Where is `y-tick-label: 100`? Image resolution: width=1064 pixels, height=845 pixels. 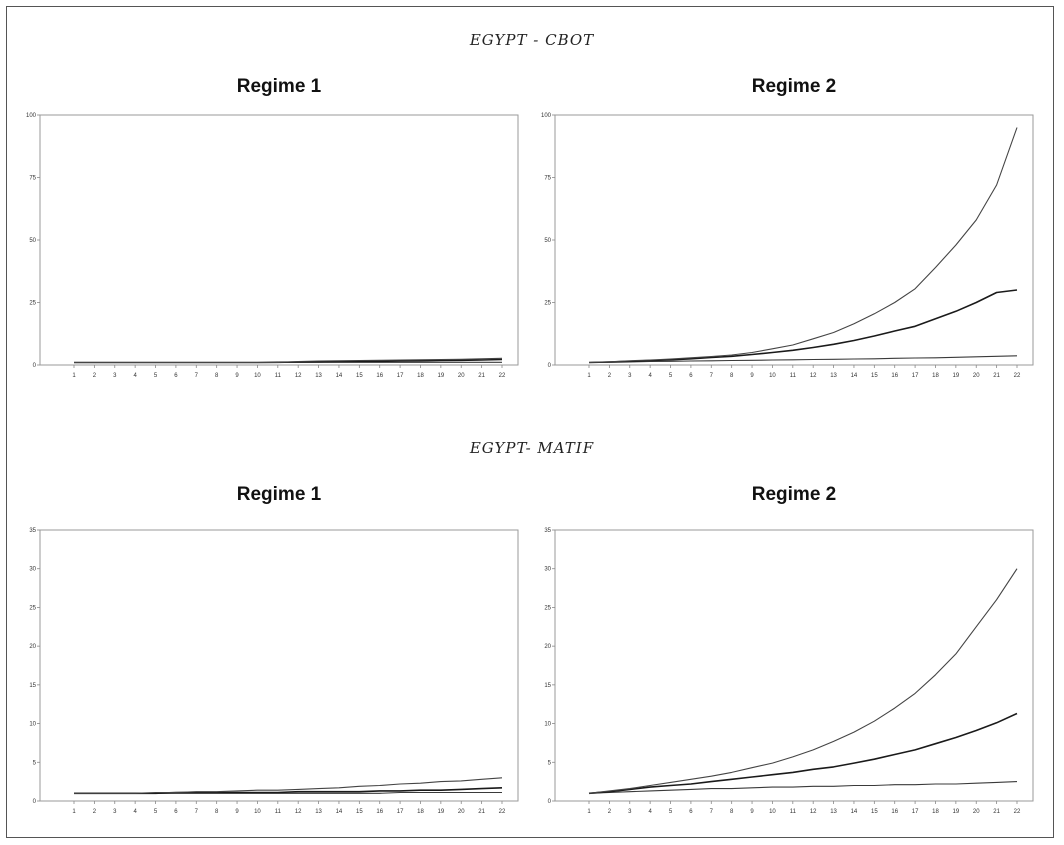
y-tick-label: 100 is located at coordinates (31, 116).